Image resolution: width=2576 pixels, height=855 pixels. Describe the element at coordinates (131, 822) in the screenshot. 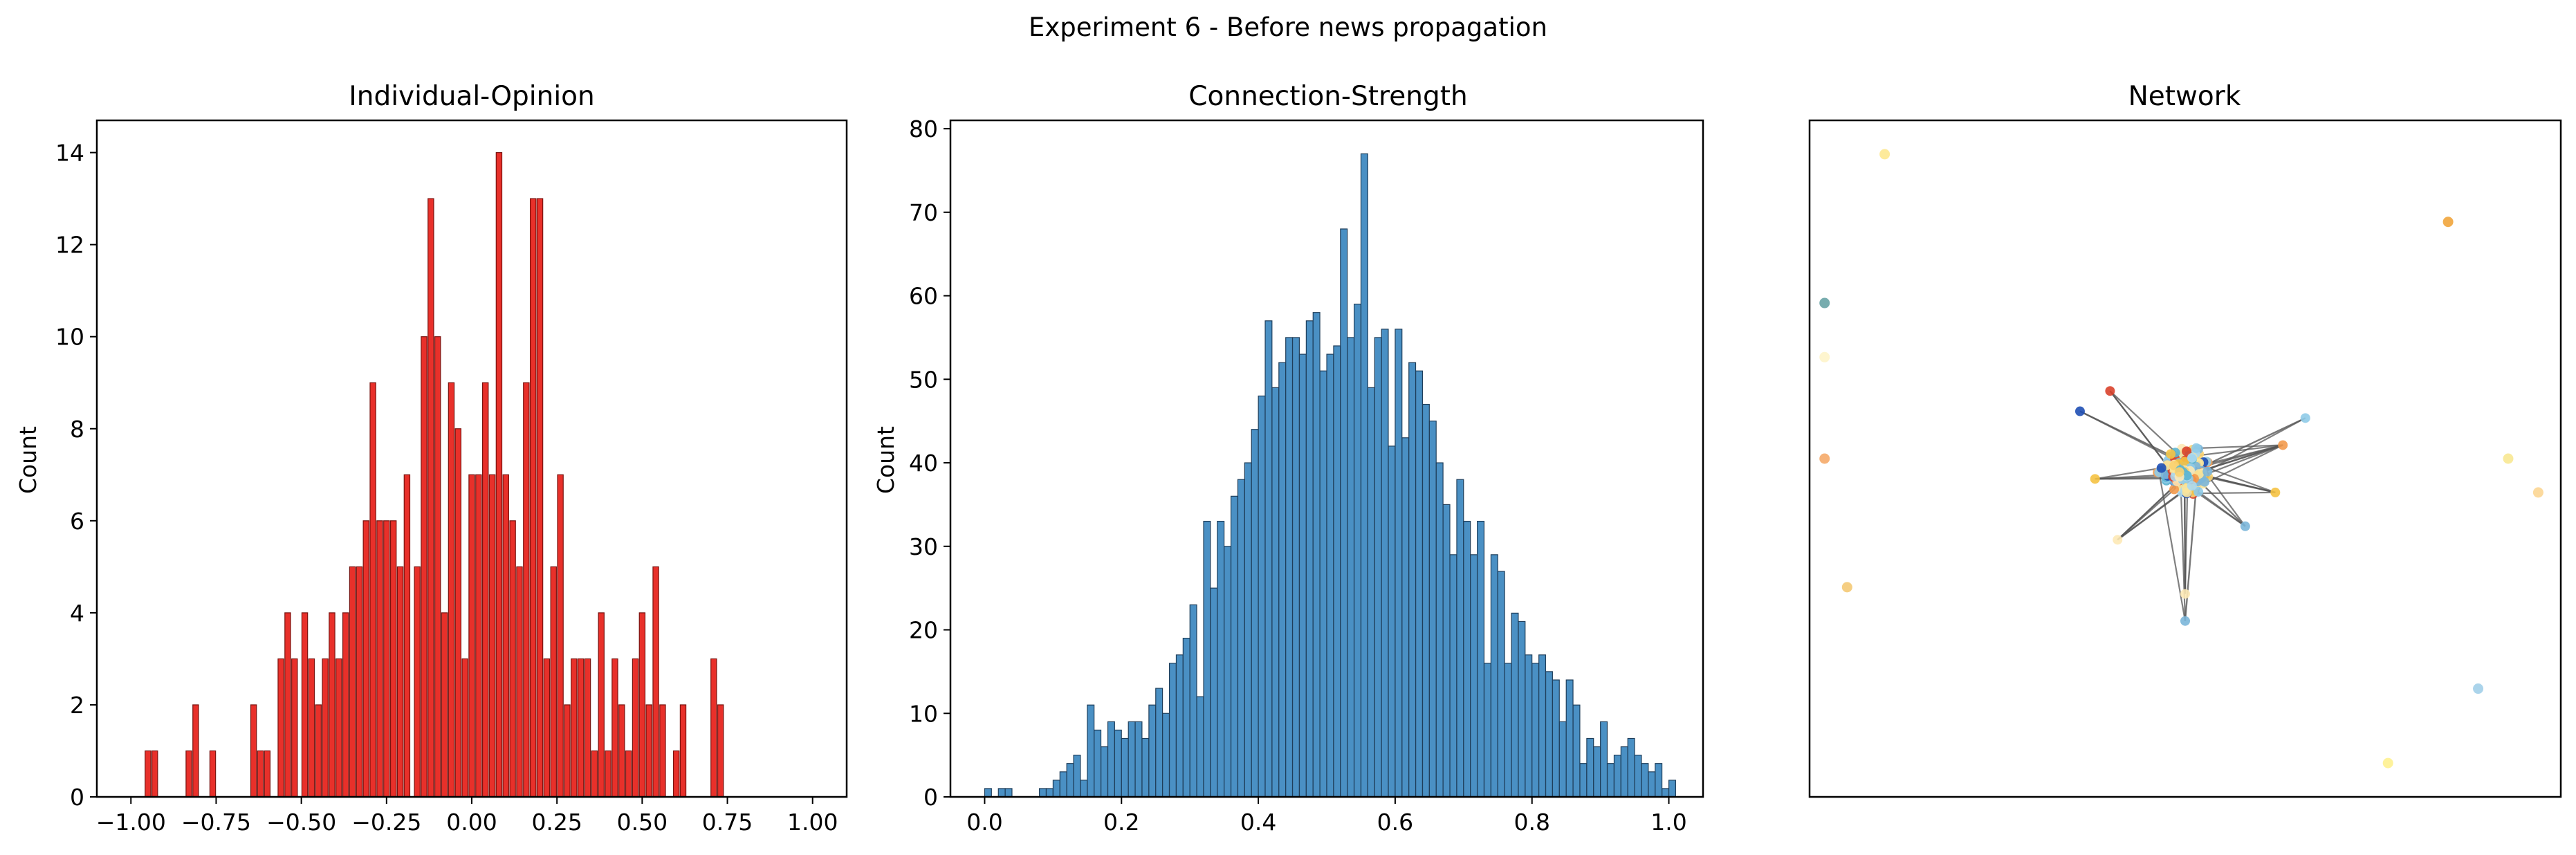

I see `x-tick-label: −1.00` at that location.